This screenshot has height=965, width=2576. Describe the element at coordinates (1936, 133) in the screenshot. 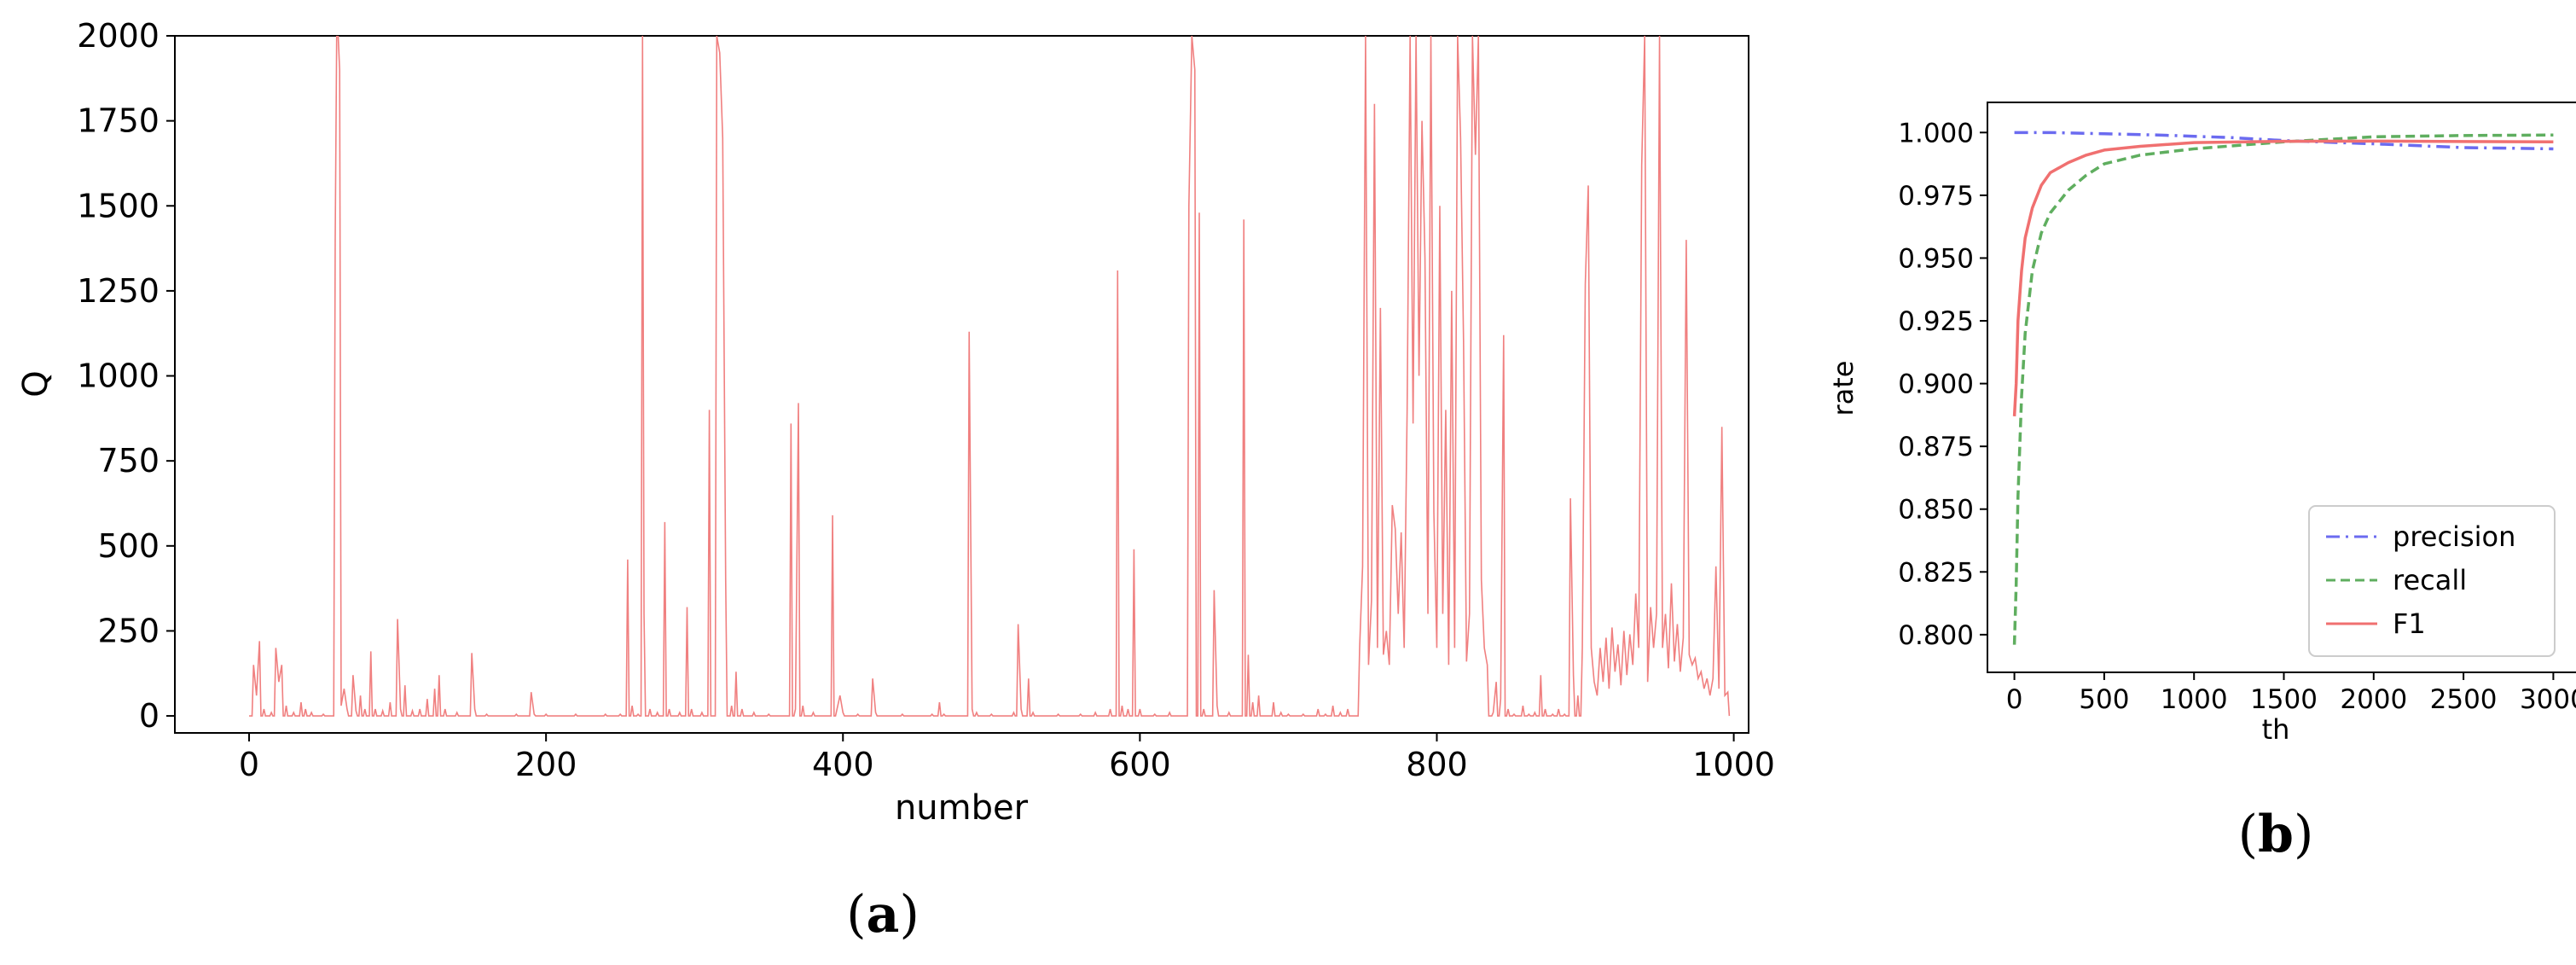

I see `panel-b-y-tick-label: 1.000` at that location.